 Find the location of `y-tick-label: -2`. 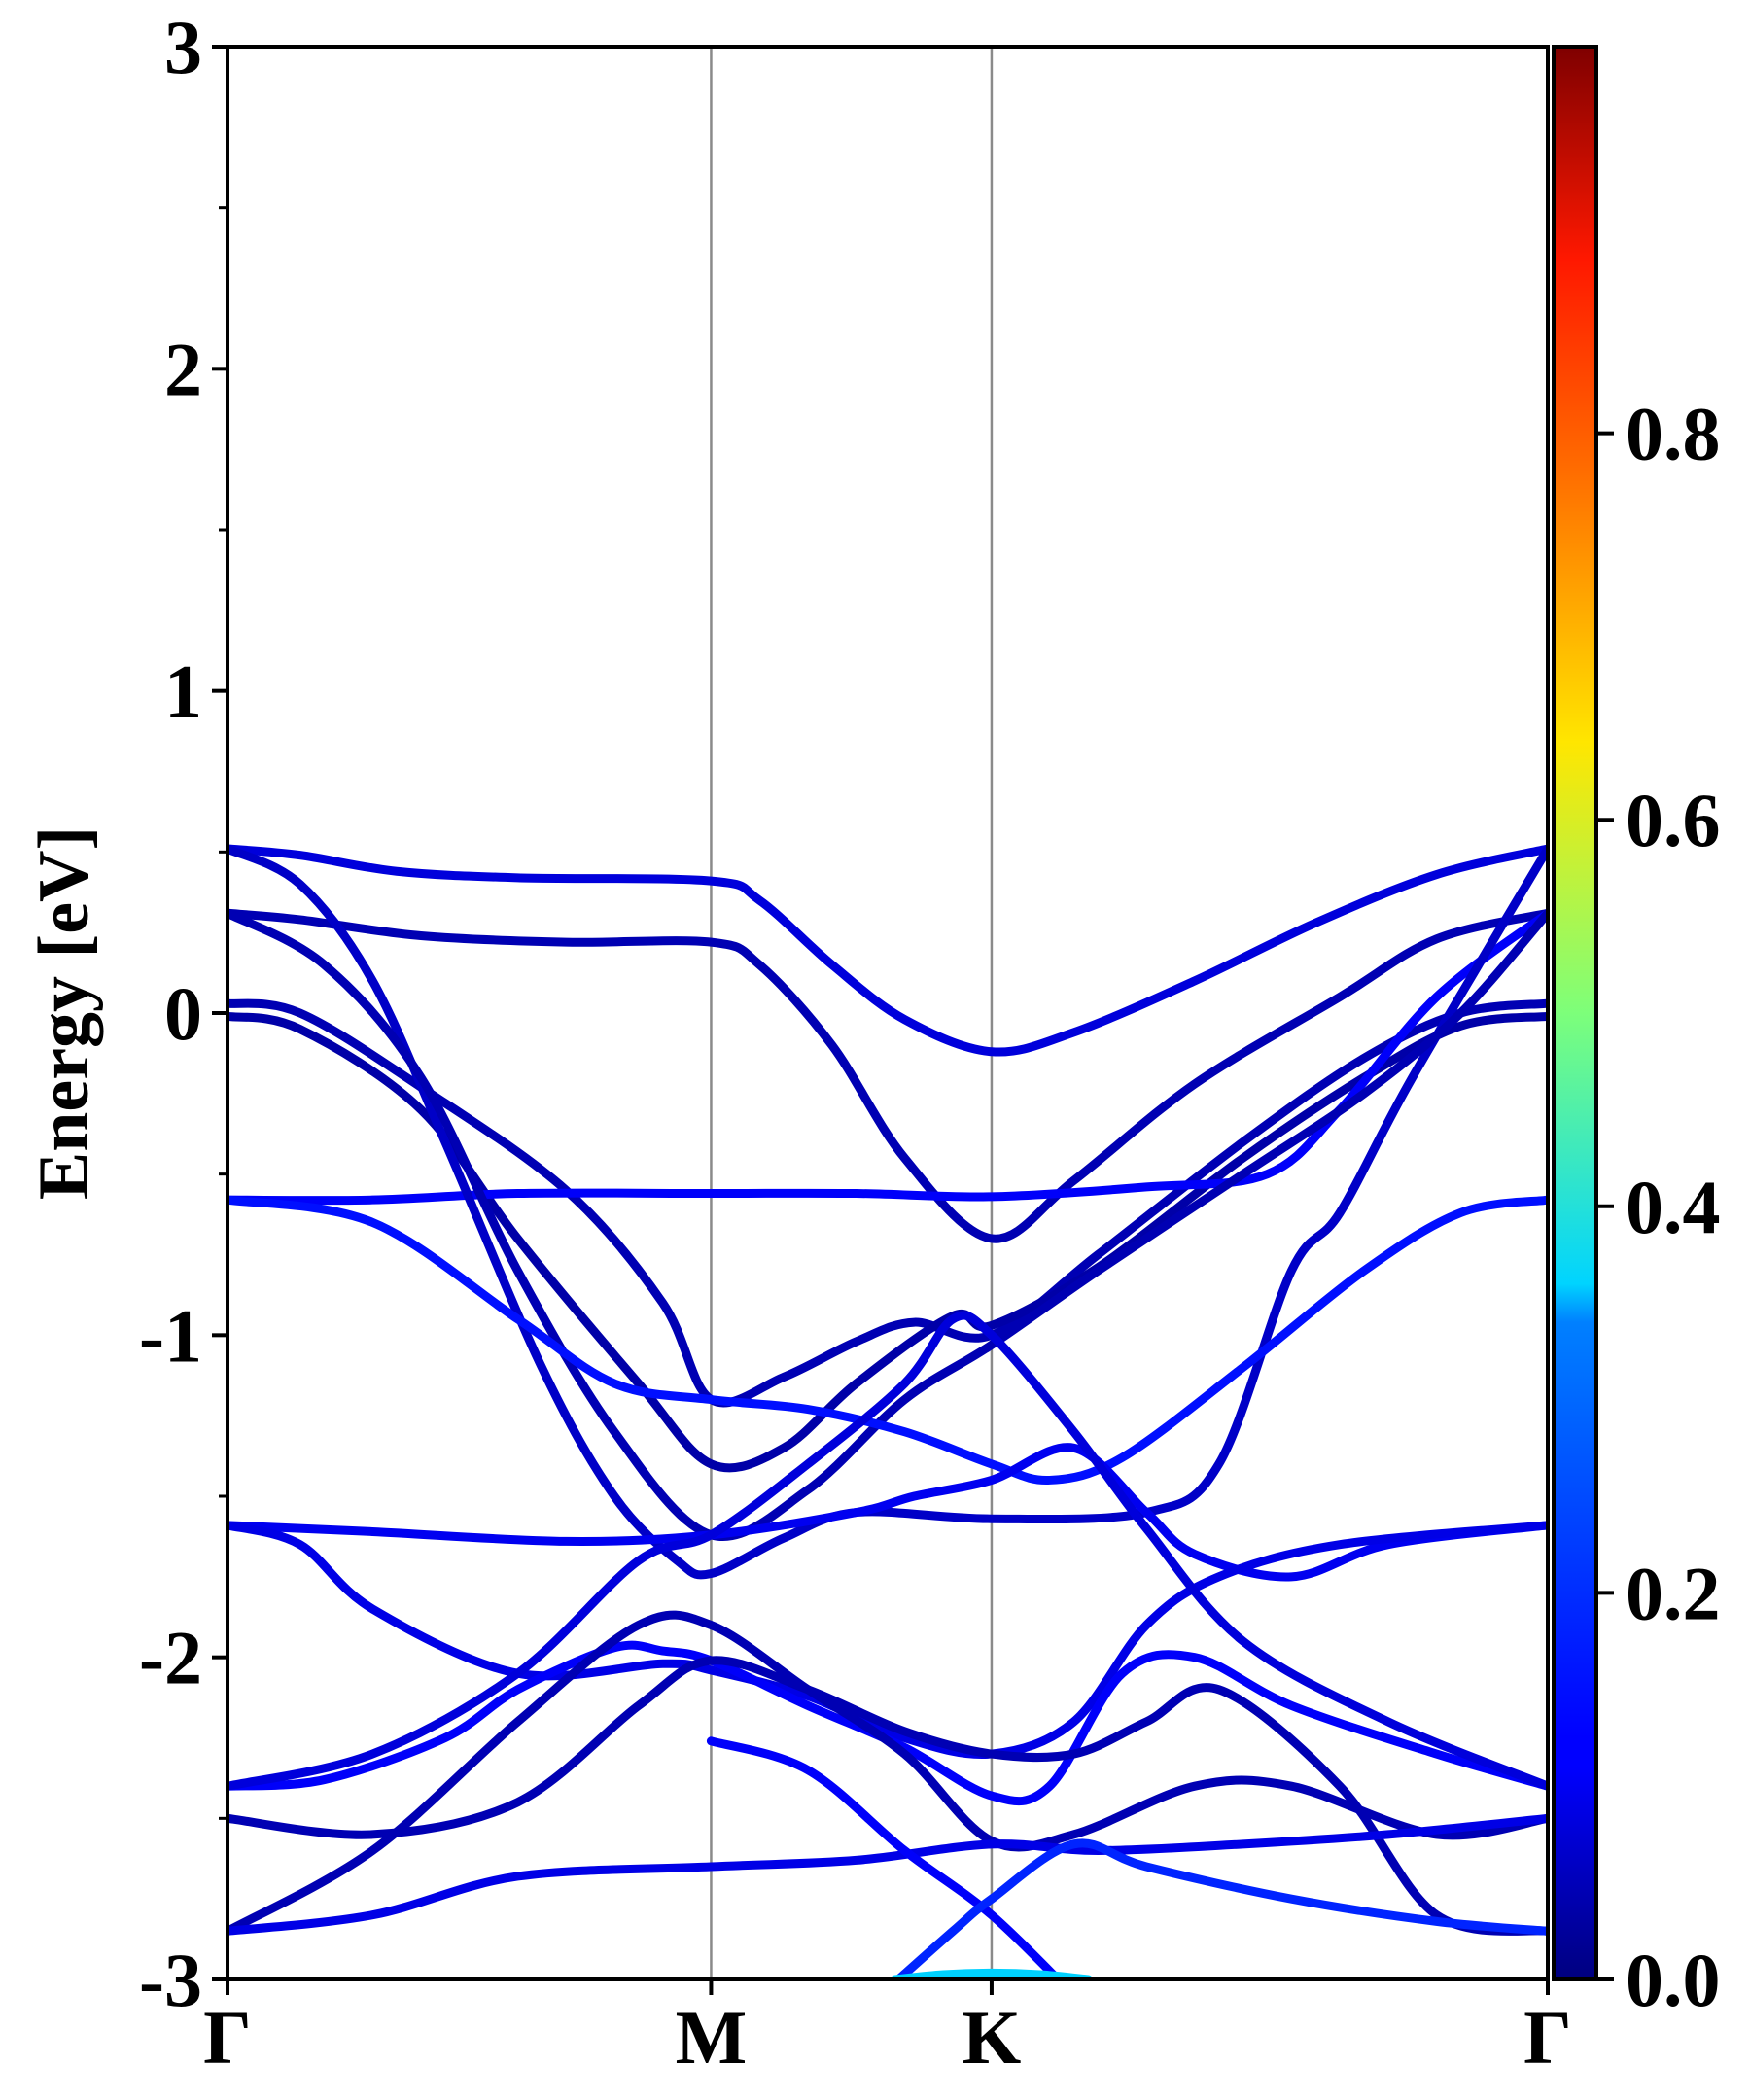

y-tick-label: -2 is located at coordinates (170, 1658).